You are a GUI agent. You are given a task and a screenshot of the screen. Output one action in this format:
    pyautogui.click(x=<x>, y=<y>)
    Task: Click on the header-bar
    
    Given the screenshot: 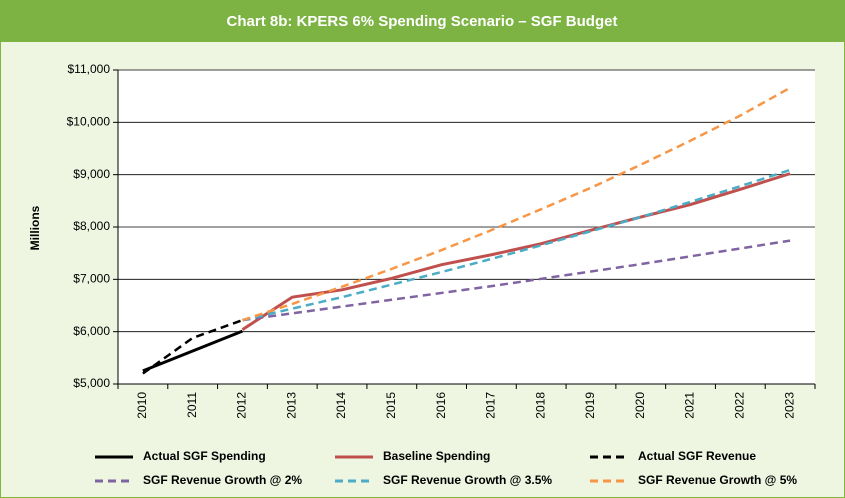 What is the action you would take?
    pyautogui.click(x=422, y=21)
    